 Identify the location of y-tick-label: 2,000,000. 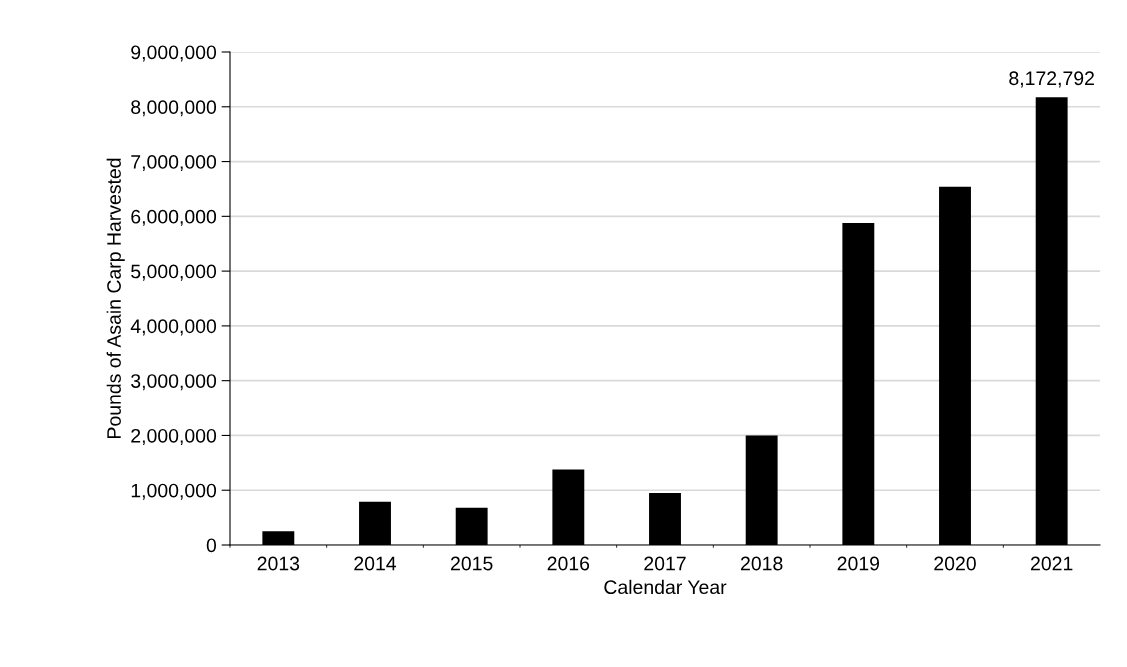
(174, 436).